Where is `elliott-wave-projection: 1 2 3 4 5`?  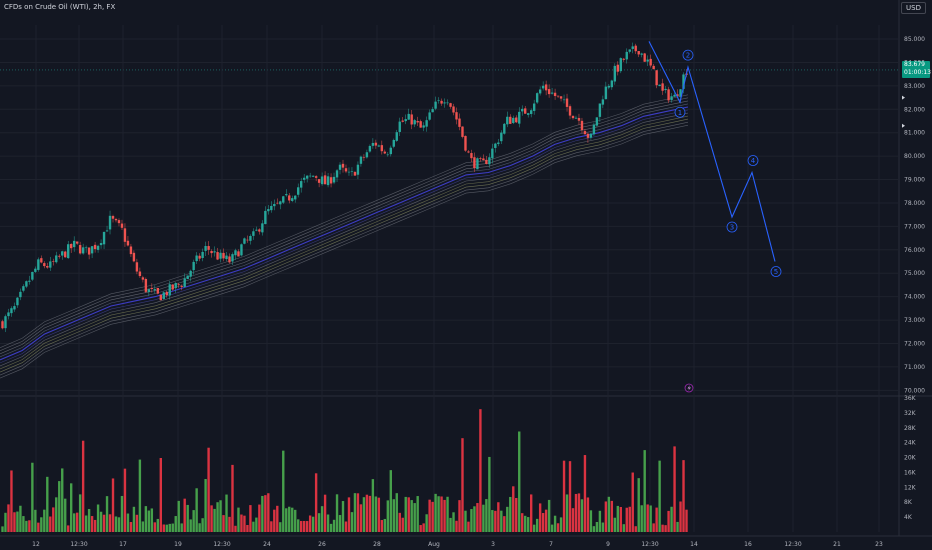
elliott-wave-projection: 1 2 3 4 5 is located at coordinates (715, 217).